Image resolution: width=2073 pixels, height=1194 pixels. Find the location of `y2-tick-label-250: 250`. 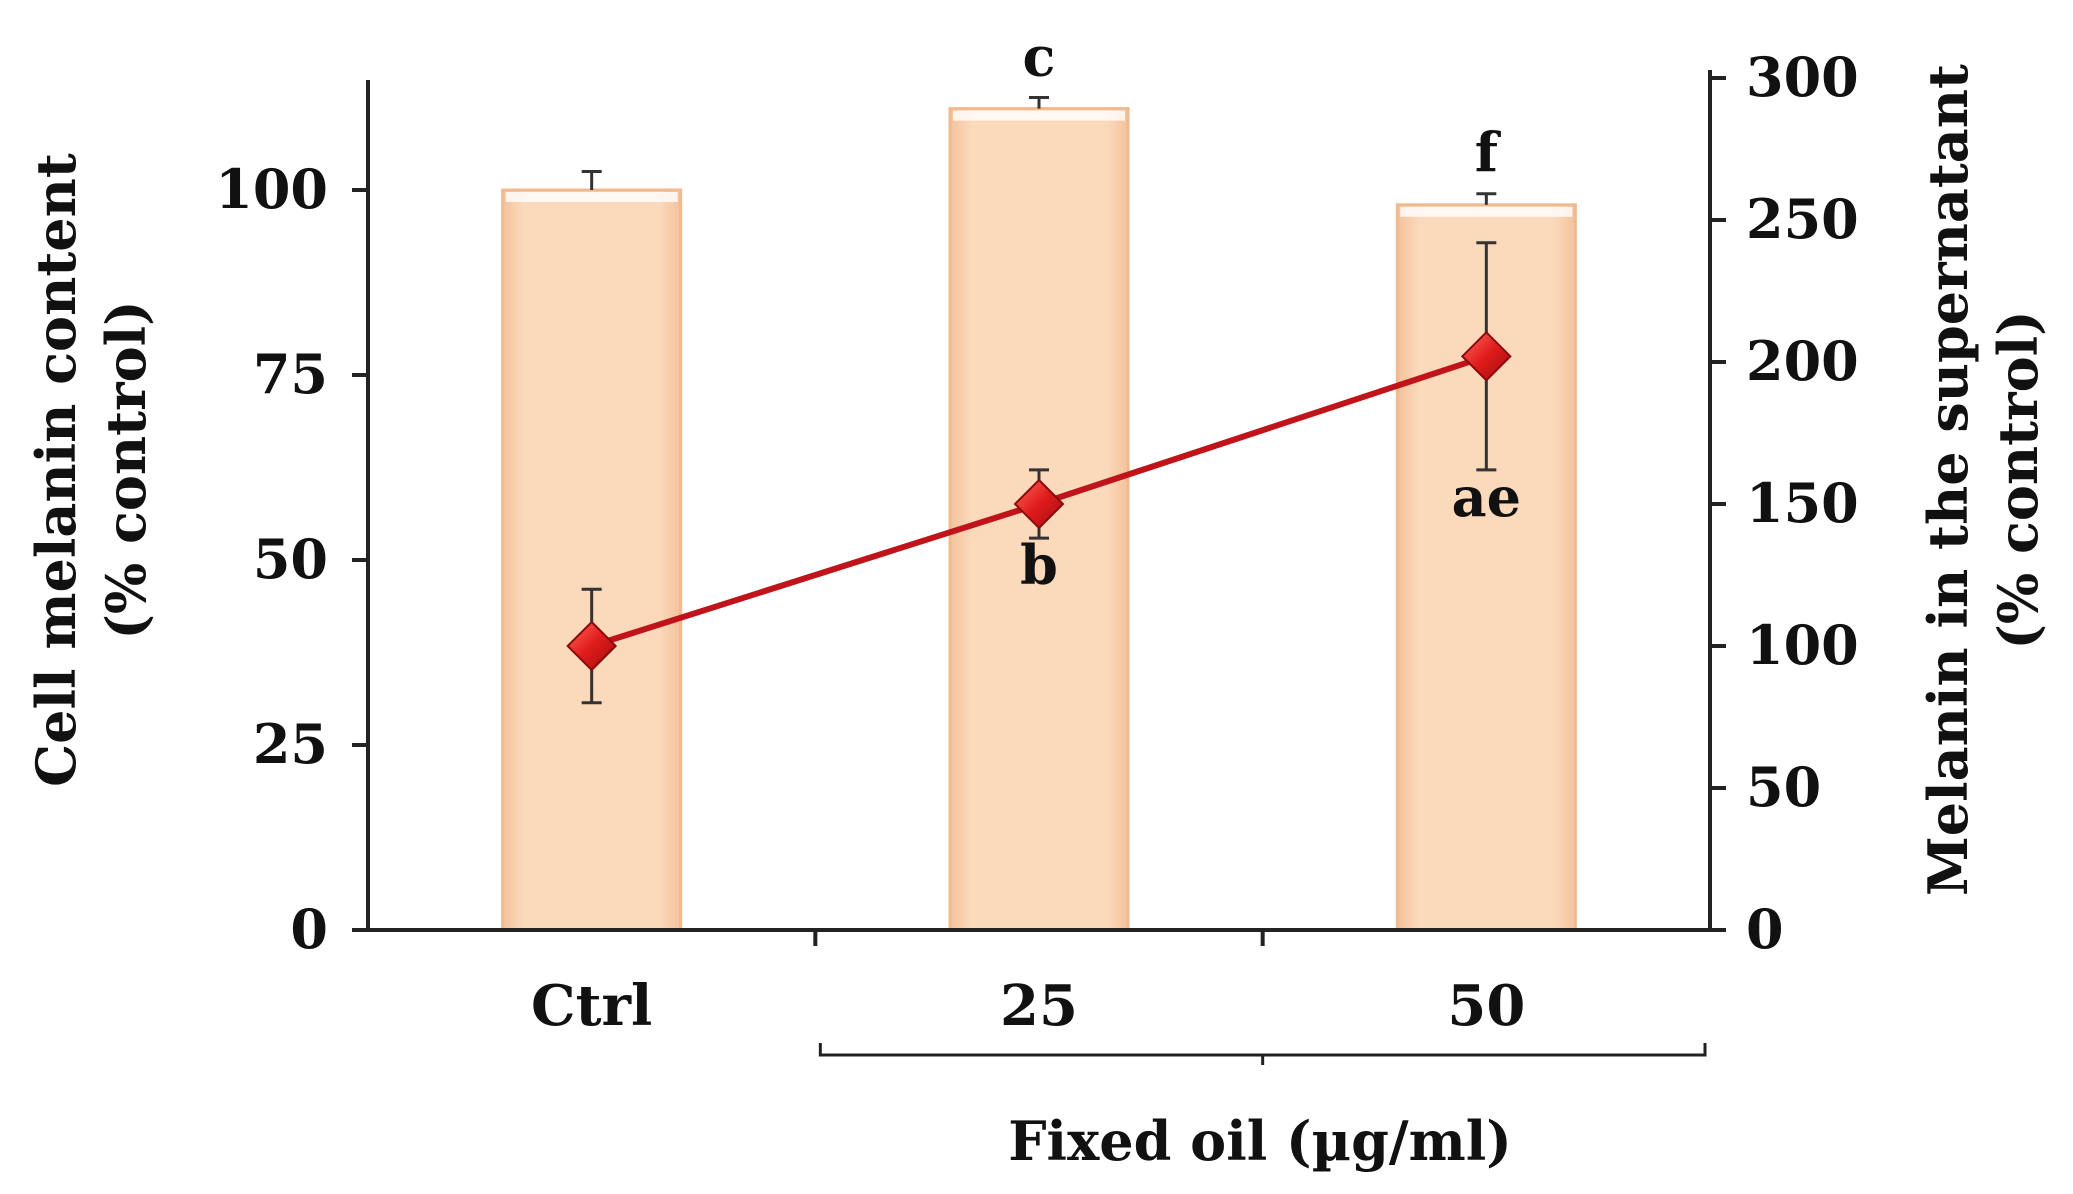

y2-tick-label-250: 250 is located at coordinates (1802, 219).